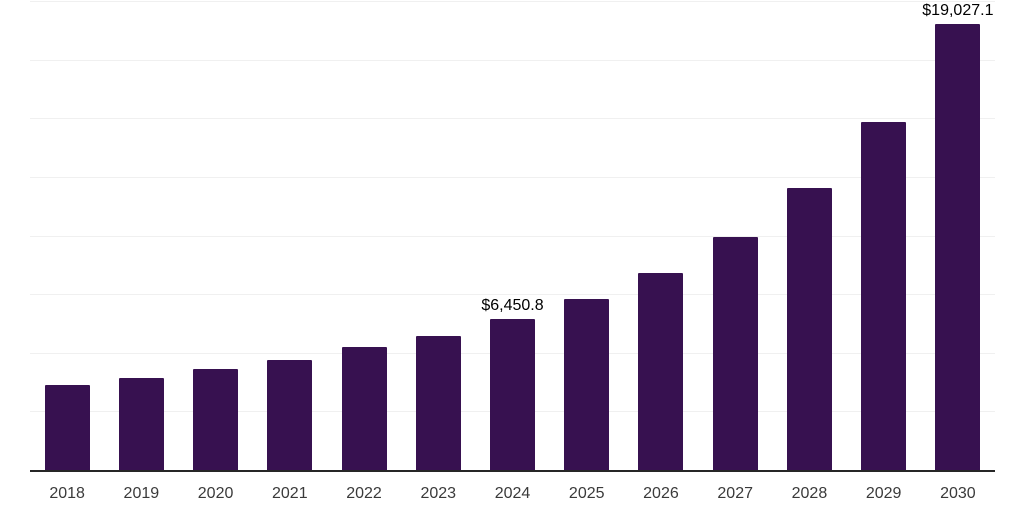 Image resolution: width=1024 pixels, height=512 pixels. I want to click on bar-2027, so click(735, 353).